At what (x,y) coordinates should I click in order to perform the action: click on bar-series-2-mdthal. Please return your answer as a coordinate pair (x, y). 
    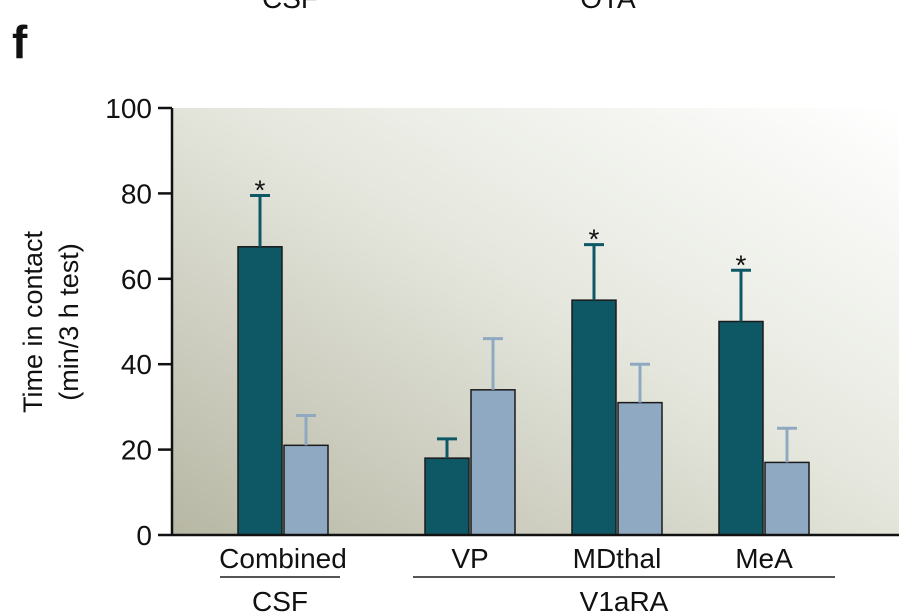
    Looking at the image, I should click on (640, 468).